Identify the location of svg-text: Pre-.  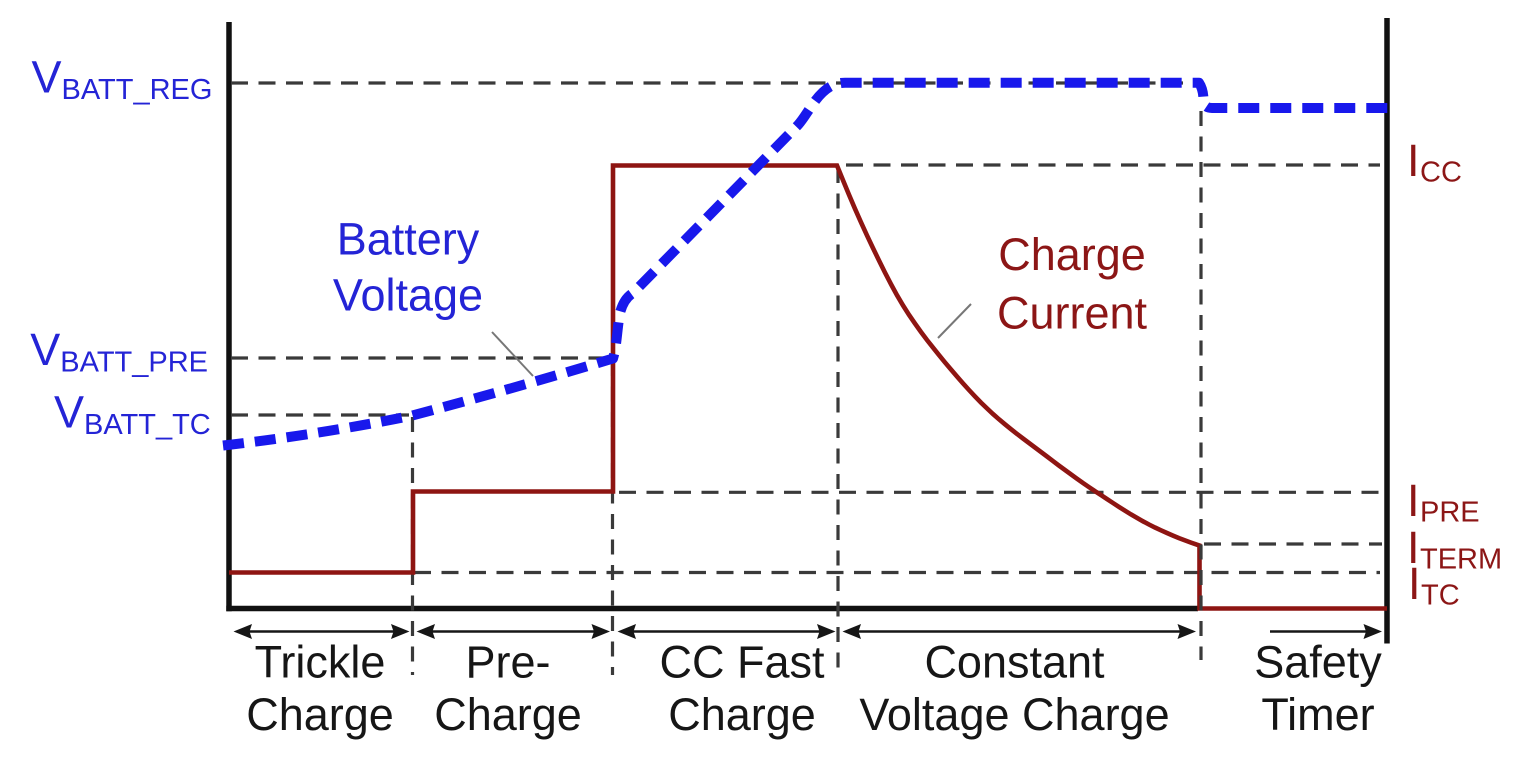
(507, 662).